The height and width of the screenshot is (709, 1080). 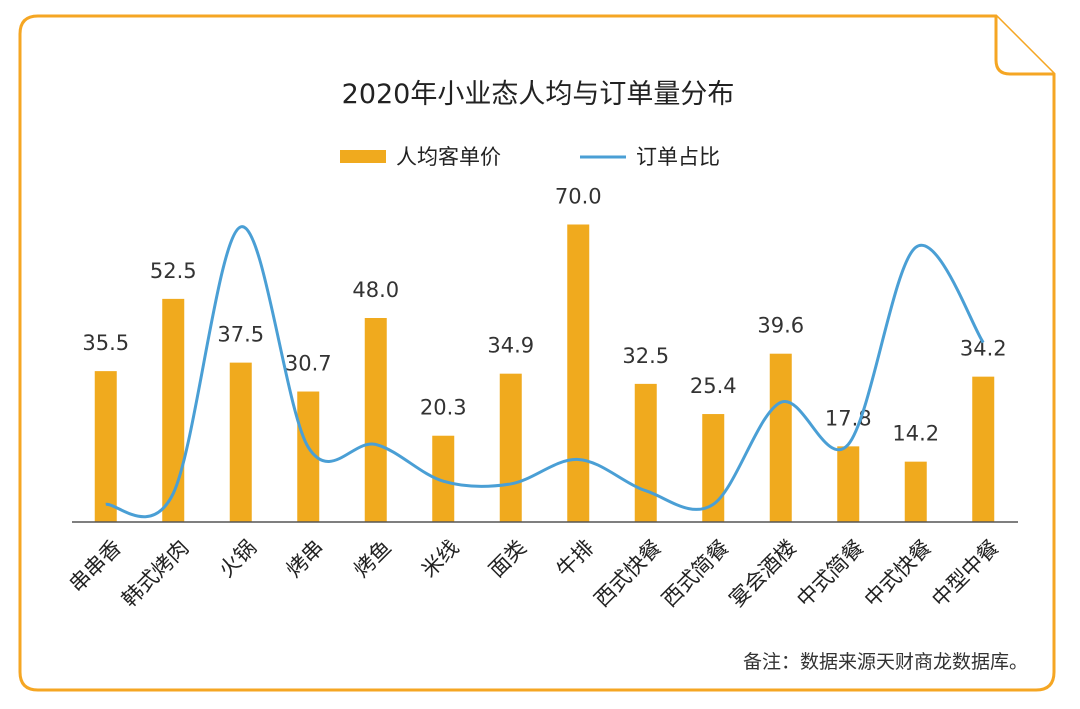 I want to click on bar-value-label: 35.5, so click(x=105, y=343).